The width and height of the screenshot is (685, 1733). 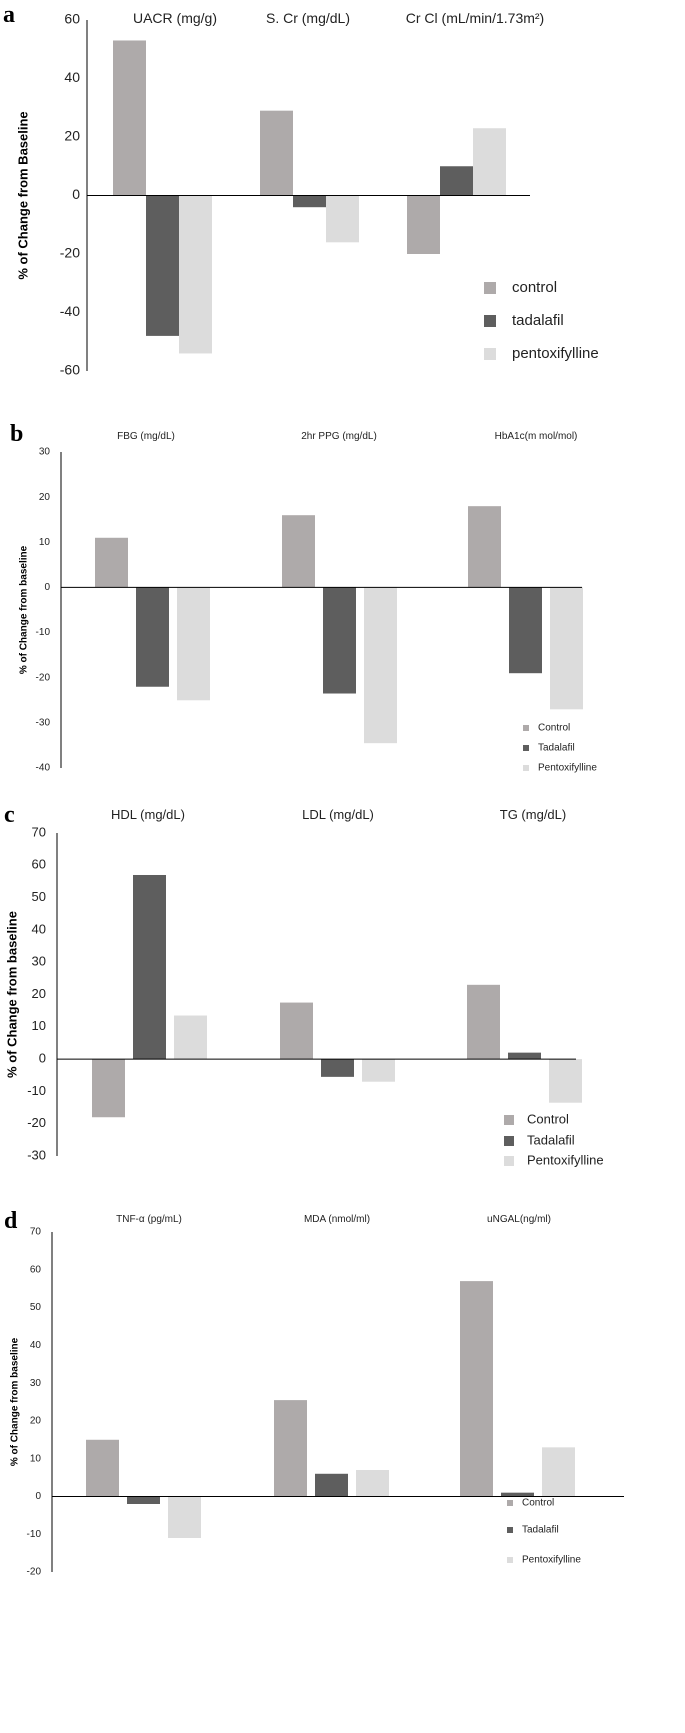 What do you see at coordinates (148, 814) in the screenshot?
I see `category-label: HDL (mg/dL)` at bounding box center [148, 814].